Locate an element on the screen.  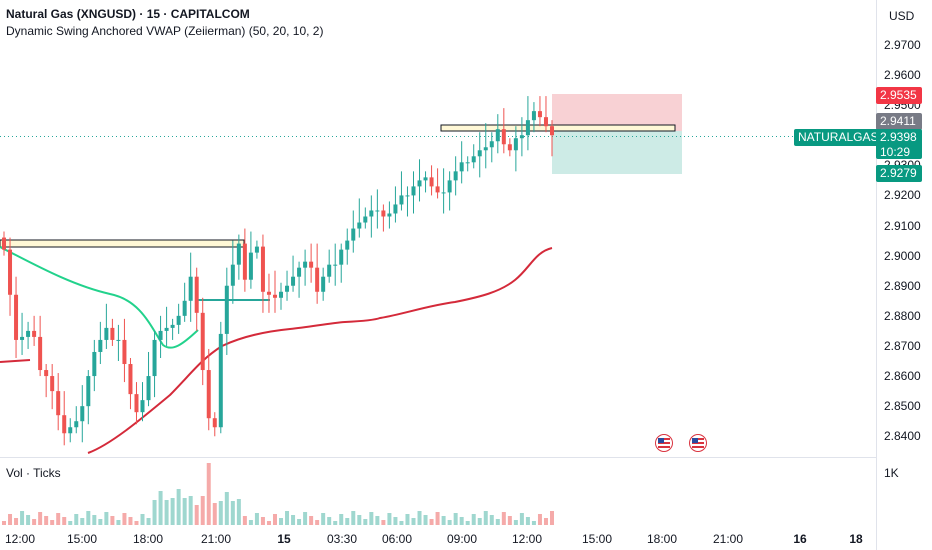
y-tick-label: 2.8500 is located at coordinates (902, 406).